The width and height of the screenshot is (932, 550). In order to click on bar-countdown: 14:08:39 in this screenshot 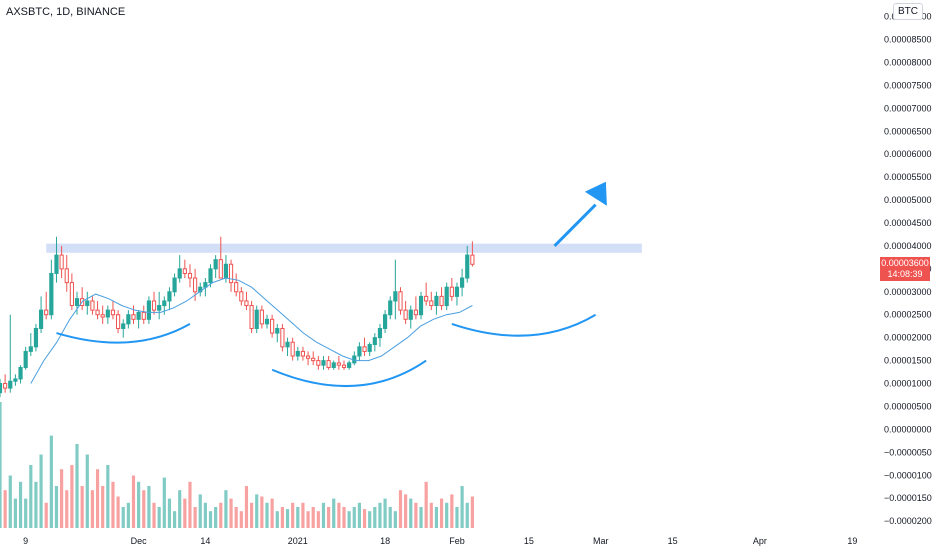, I will do `click(905, 274)`.